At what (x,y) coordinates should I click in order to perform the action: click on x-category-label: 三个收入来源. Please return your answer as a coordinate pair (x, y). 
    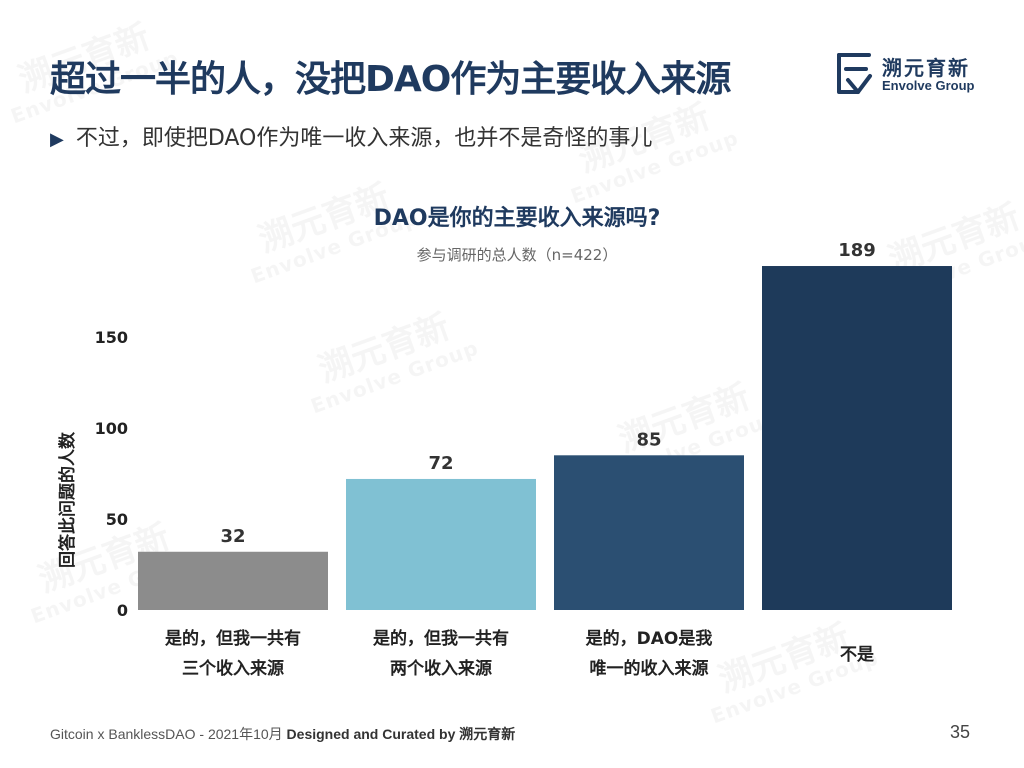
    Looking at the image, I should click on (233, 668).